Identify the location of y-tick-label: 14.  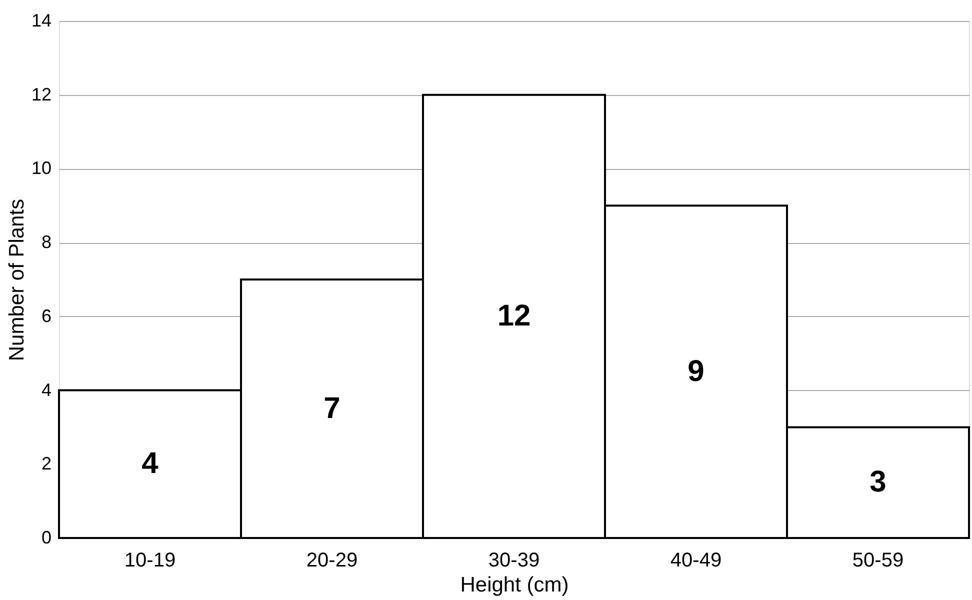
(41, 20).